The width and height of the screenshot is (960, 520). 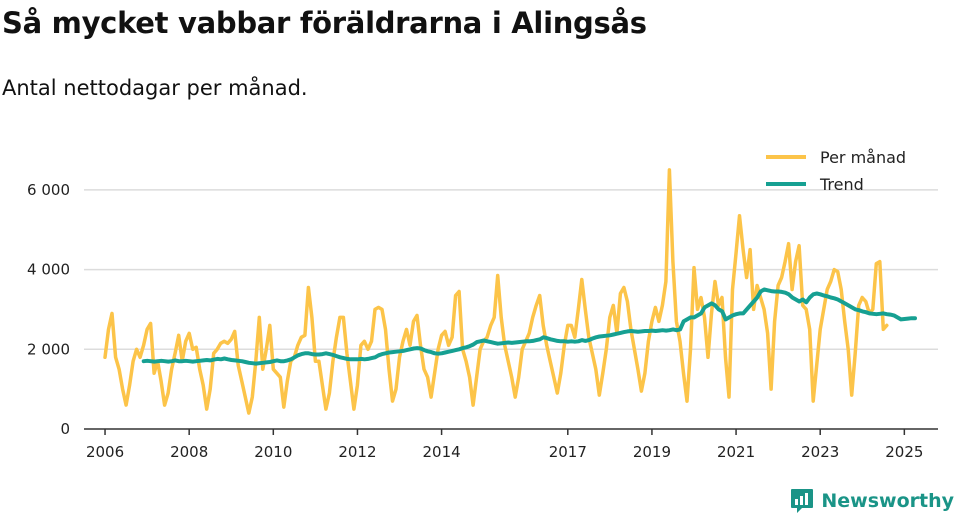 I want to click on x-tick-label: 2008, so click(x=189, y=452).